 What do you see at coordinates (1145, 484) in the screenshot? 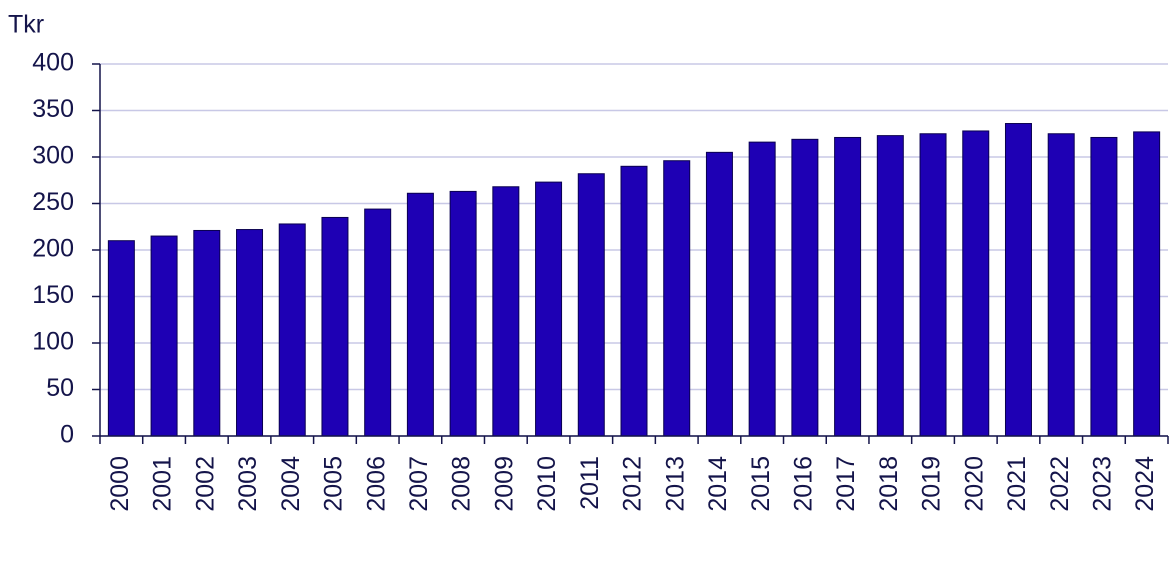
I see `x-tick-label: 2024` at bounding box center [1145, 484].